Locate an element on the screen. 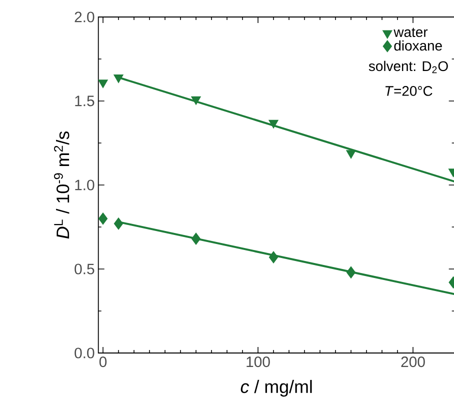 This screenshot has width=454, height=420. y-tick-label: 1.5 is located at coordinates (84, 101).